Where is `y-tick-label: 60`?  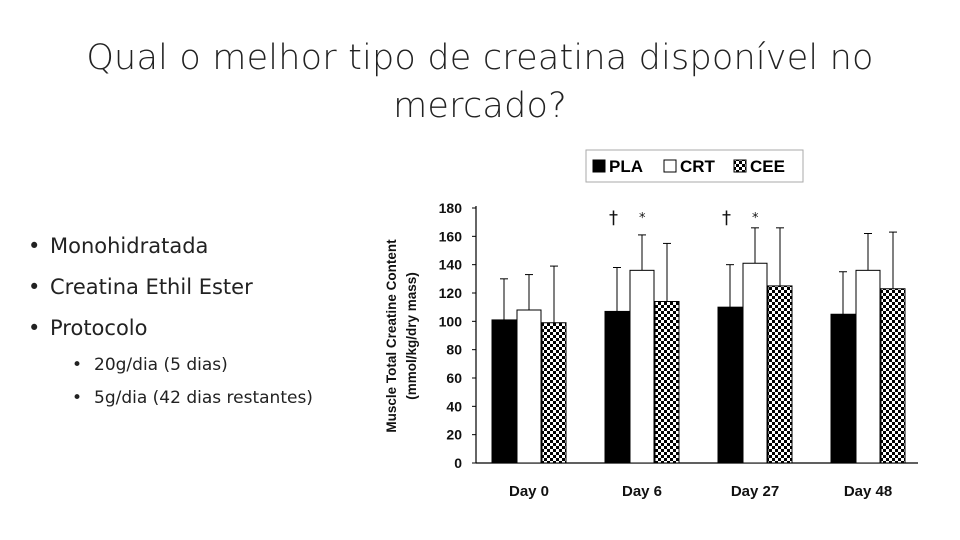 y-tick-label: 60 is located at coordinates (454, 378).